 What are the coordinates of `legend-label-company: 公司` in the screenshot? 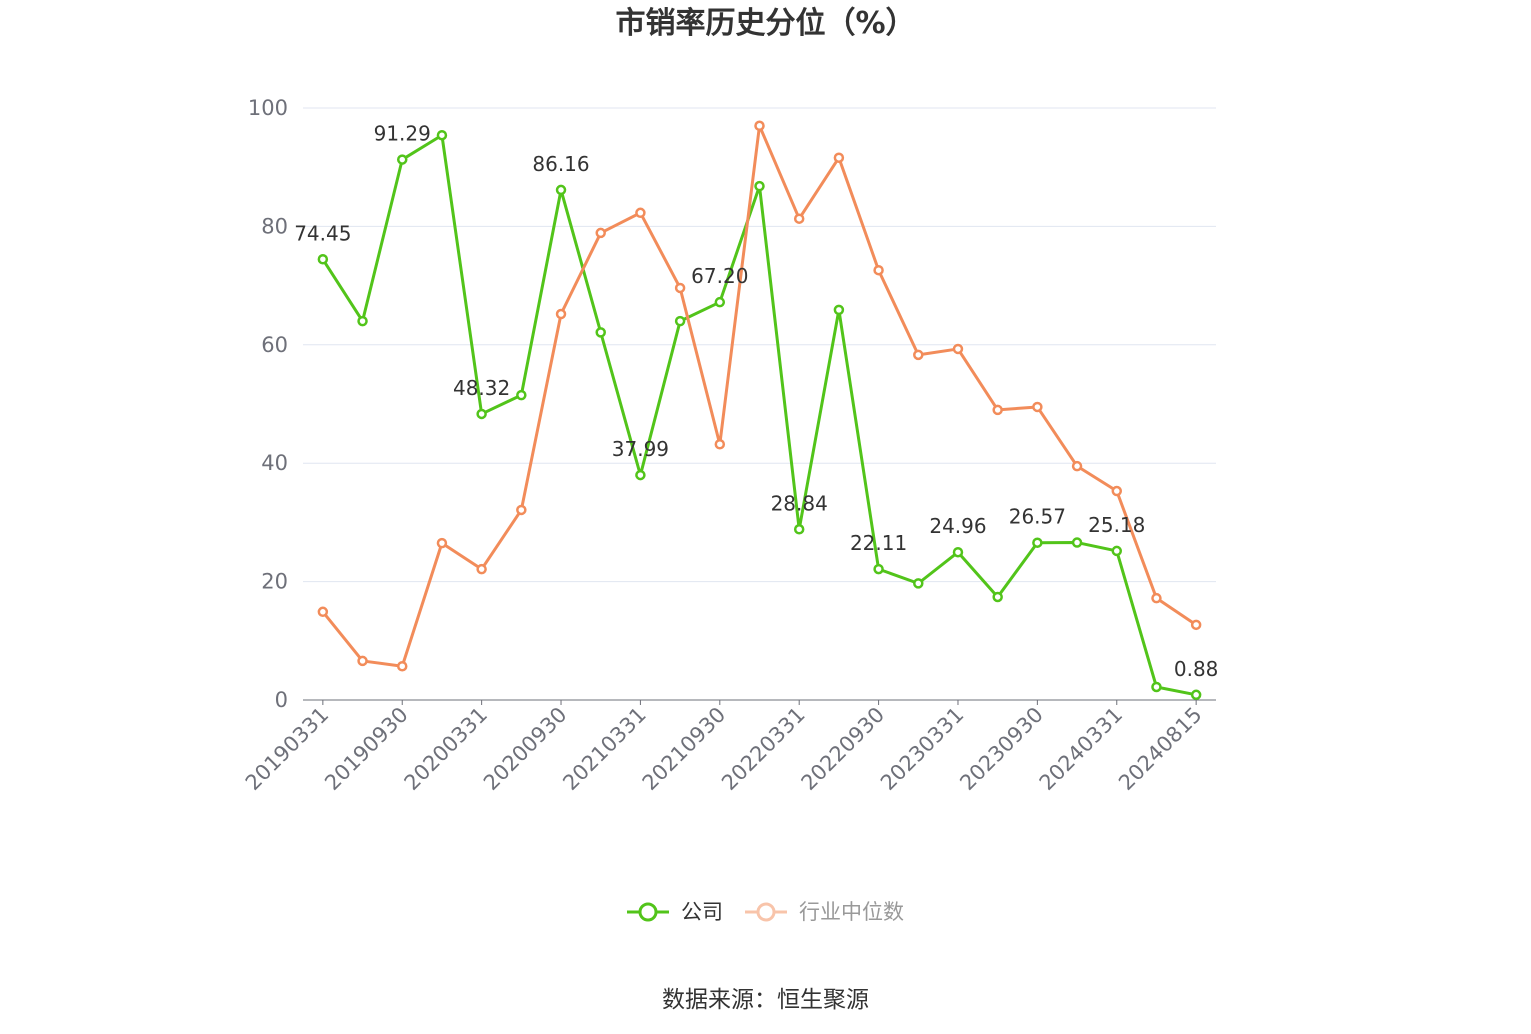 It's located at (702, 912).